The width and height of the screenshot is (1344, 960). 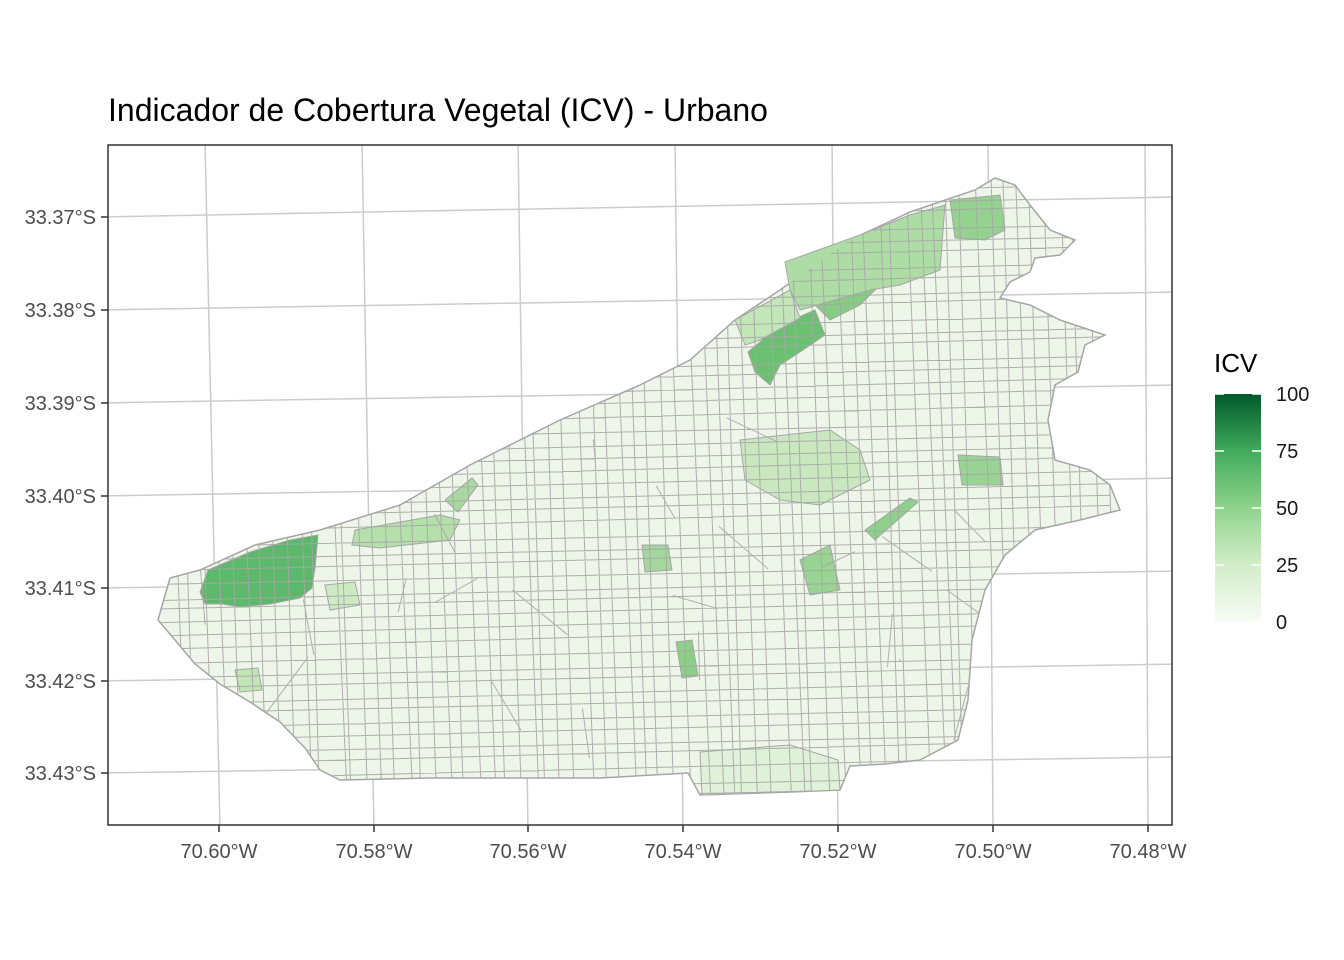 I want to click on legend-break-label: 0, so click(x=1281, y=623).